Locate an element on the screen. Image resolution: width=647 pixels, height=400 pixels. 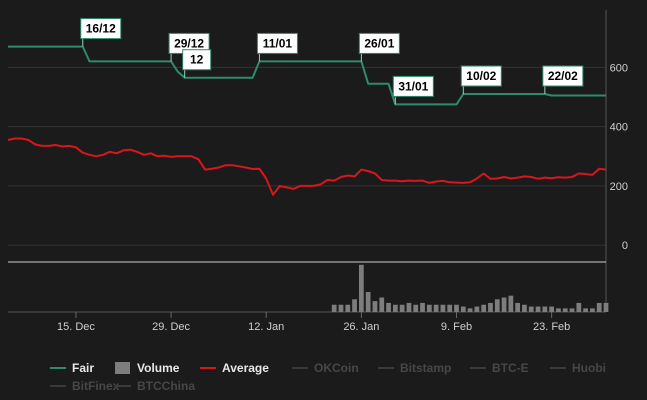
flag-10-02: 10/02 is located at coordinates (481, 80).